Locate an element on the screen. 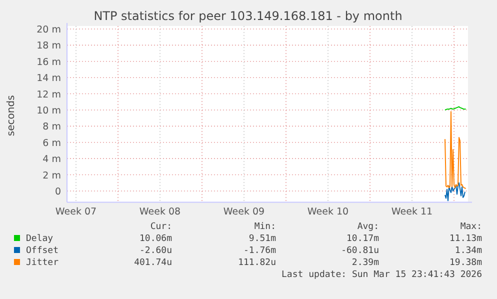  y-tick-label: 20 m is located at coordinates (48, 30).